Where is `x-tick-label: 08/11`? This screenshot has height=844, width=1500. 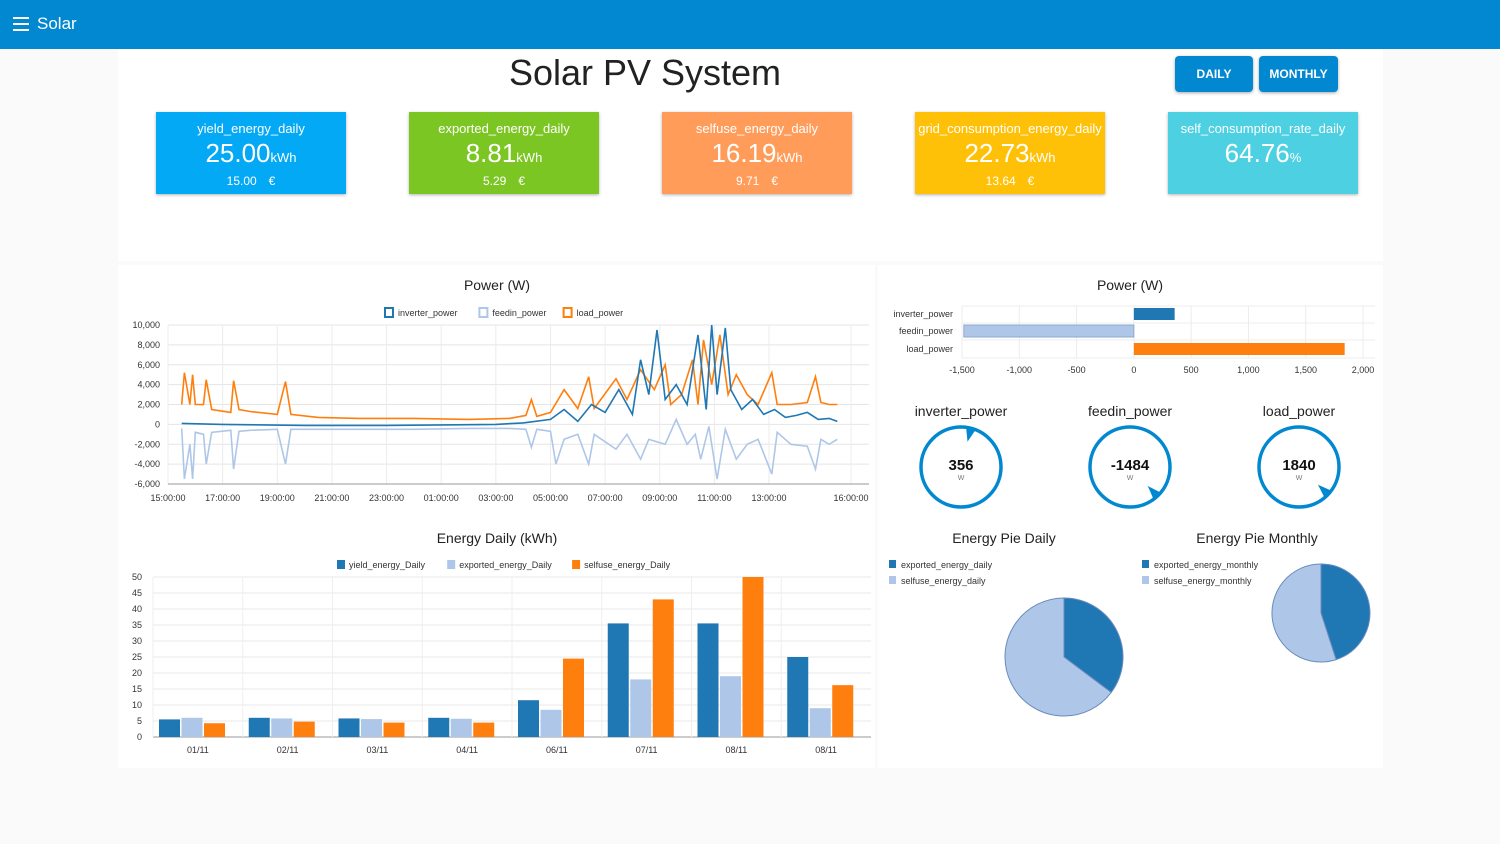
x-tick-label: 08/11 is located at coordinates (826, 750).